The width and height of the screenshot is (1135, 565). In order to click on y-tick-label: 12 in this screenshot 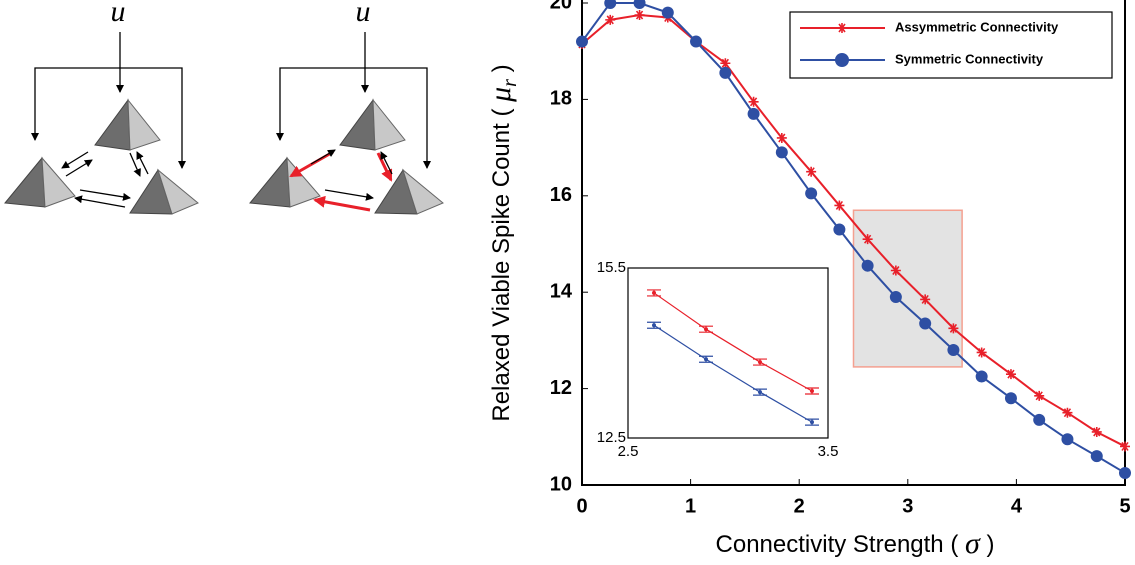, I will do `click(561, 388)`.